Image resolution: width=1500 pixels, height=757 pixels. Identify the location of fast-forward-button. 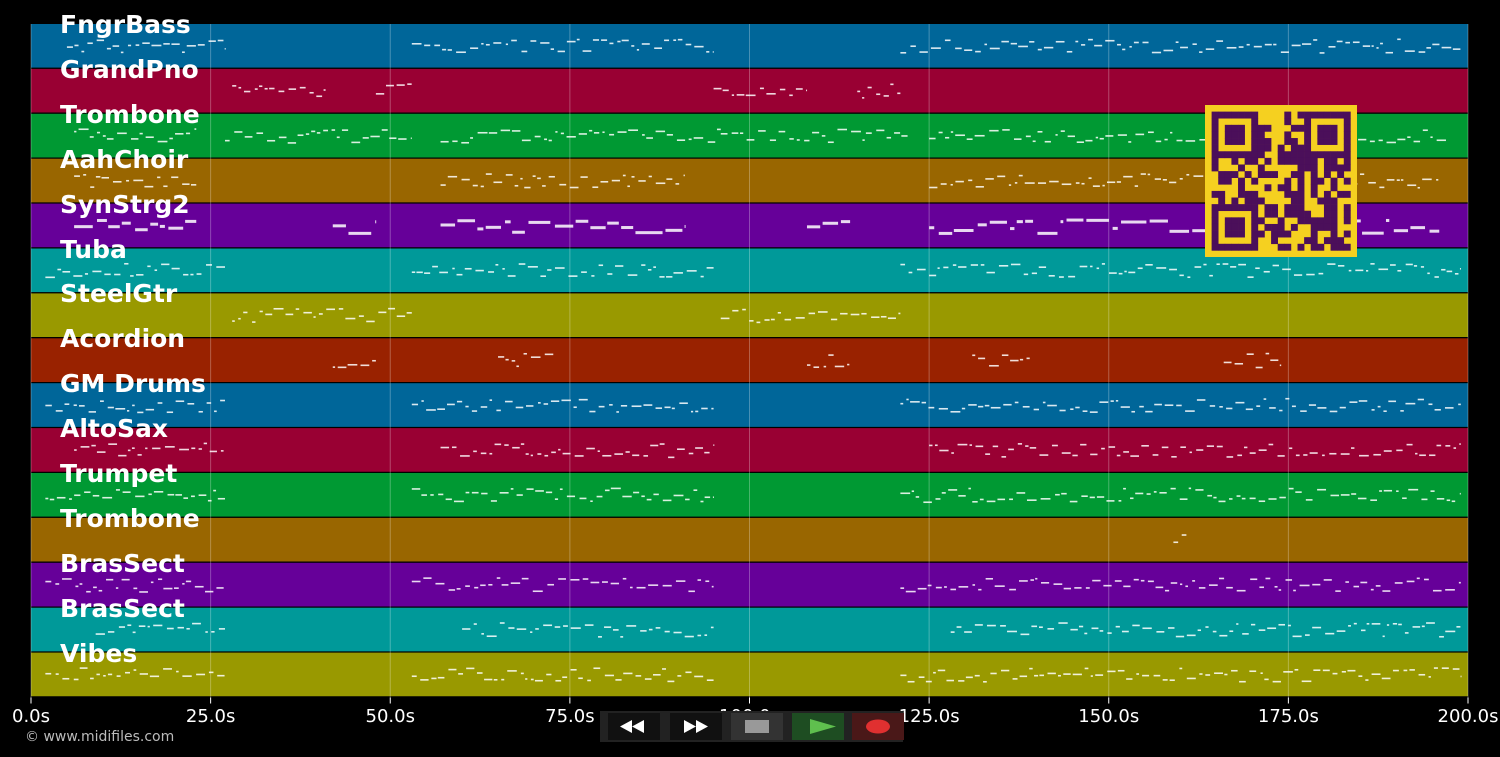
(696, 726).